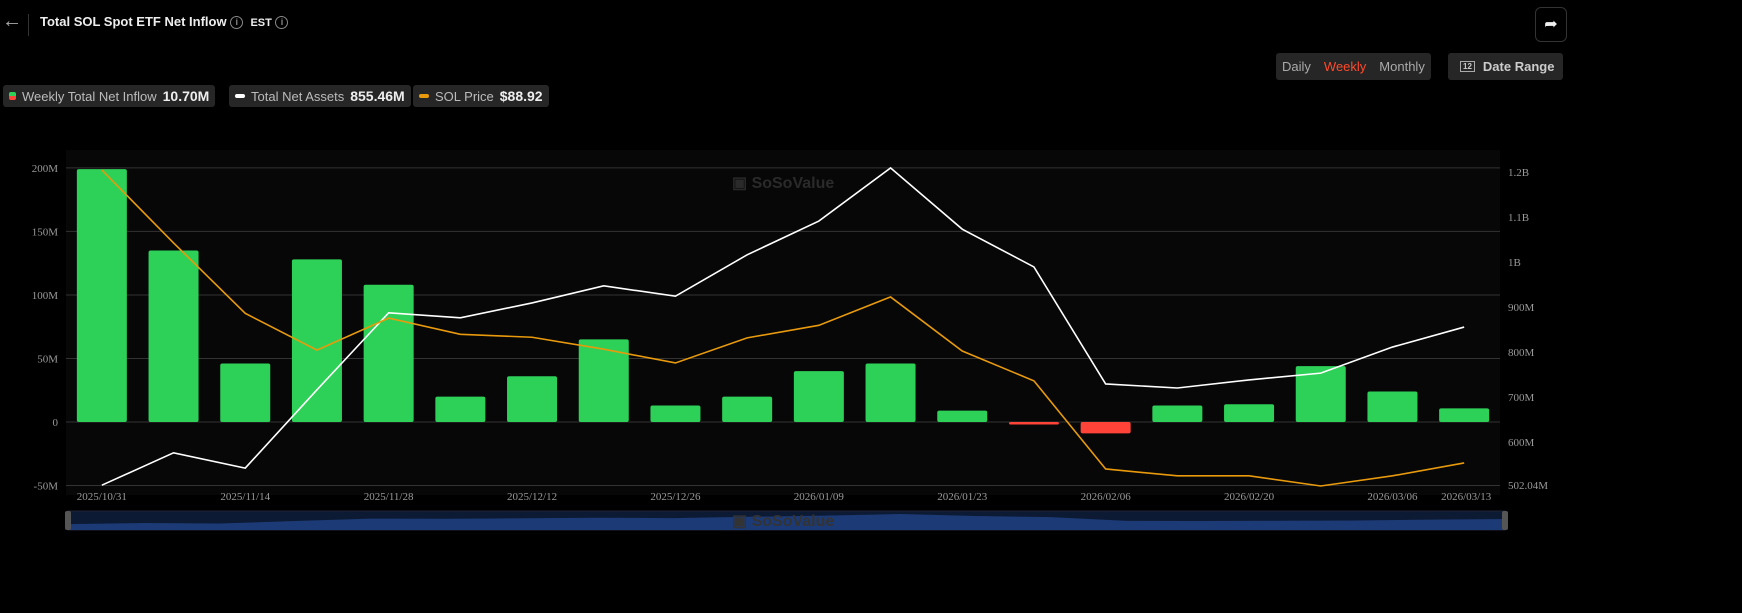 Image resolution: width=1742 pixels, height=613 pixels. I want to click on x-tick-label: 2025/12/26, so click(675, 497).